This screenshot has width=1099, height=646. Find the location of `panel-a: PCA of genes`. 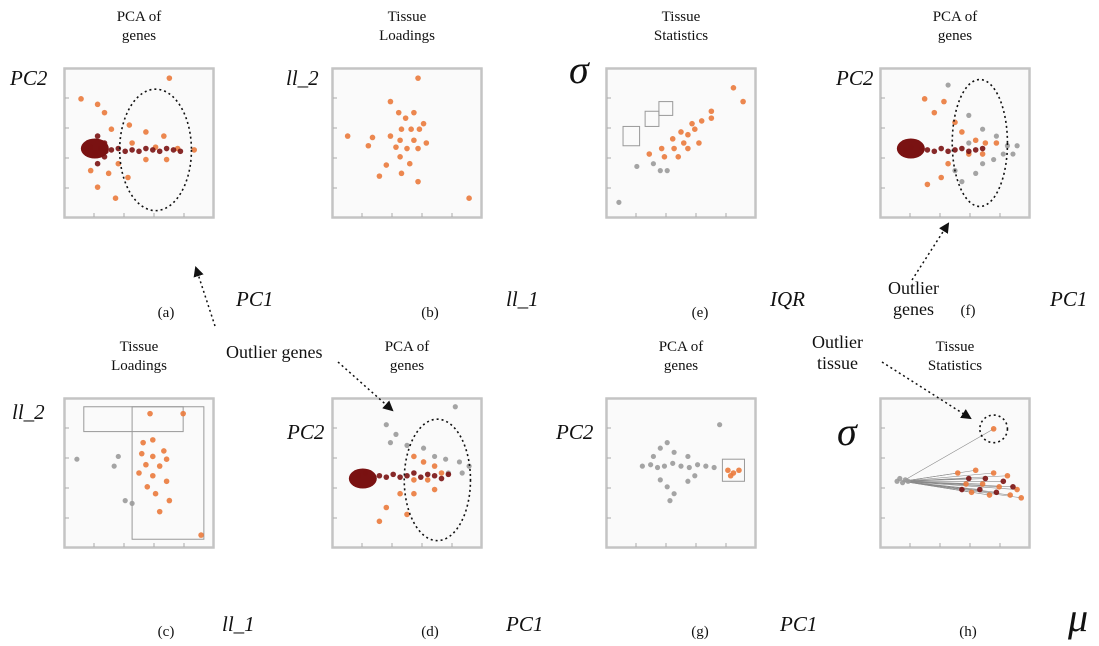

panel-a: PCA of genes is located at coordinates (139, 116).